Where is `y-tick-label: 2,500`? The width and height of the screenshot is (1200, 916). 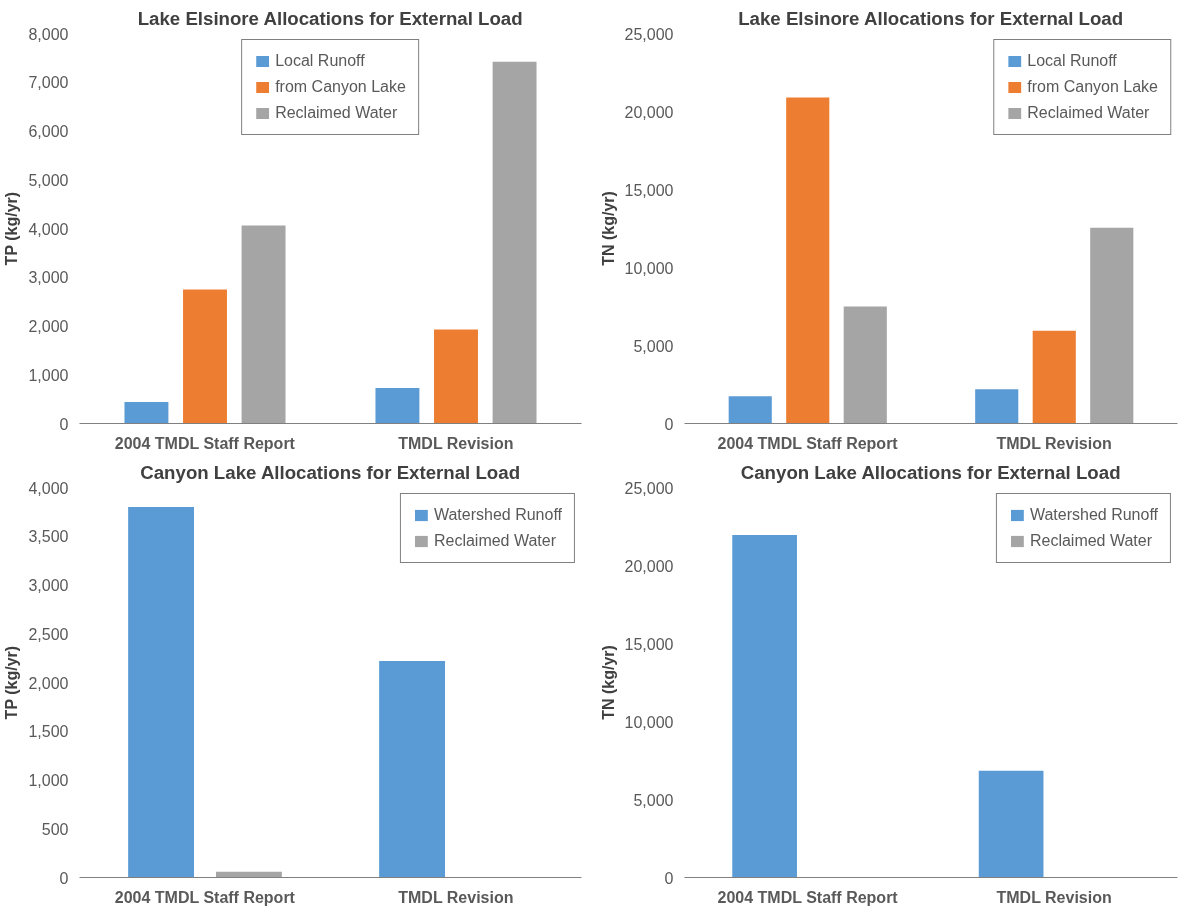
y-tick-label: 2,500 is located at coordinates (48, 634).